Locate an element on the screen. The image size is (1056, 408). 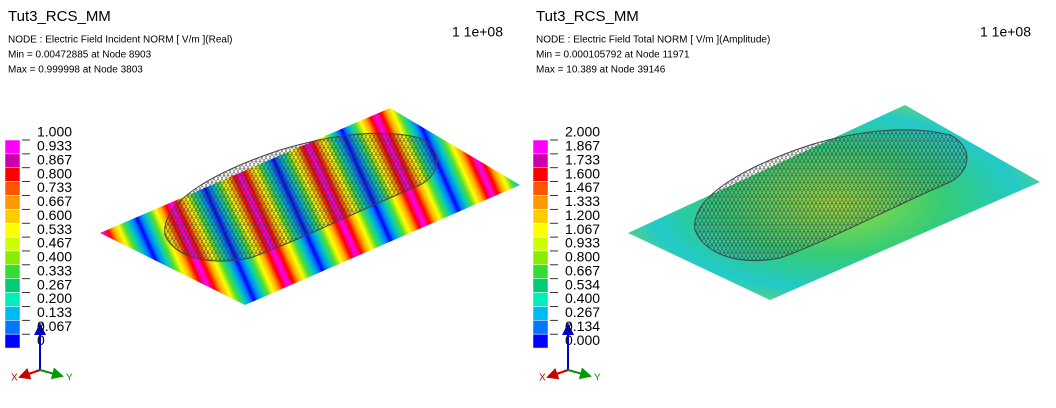
max-value: Max = 0.999998 at Node 3803 is located at coordinates (75, 70).